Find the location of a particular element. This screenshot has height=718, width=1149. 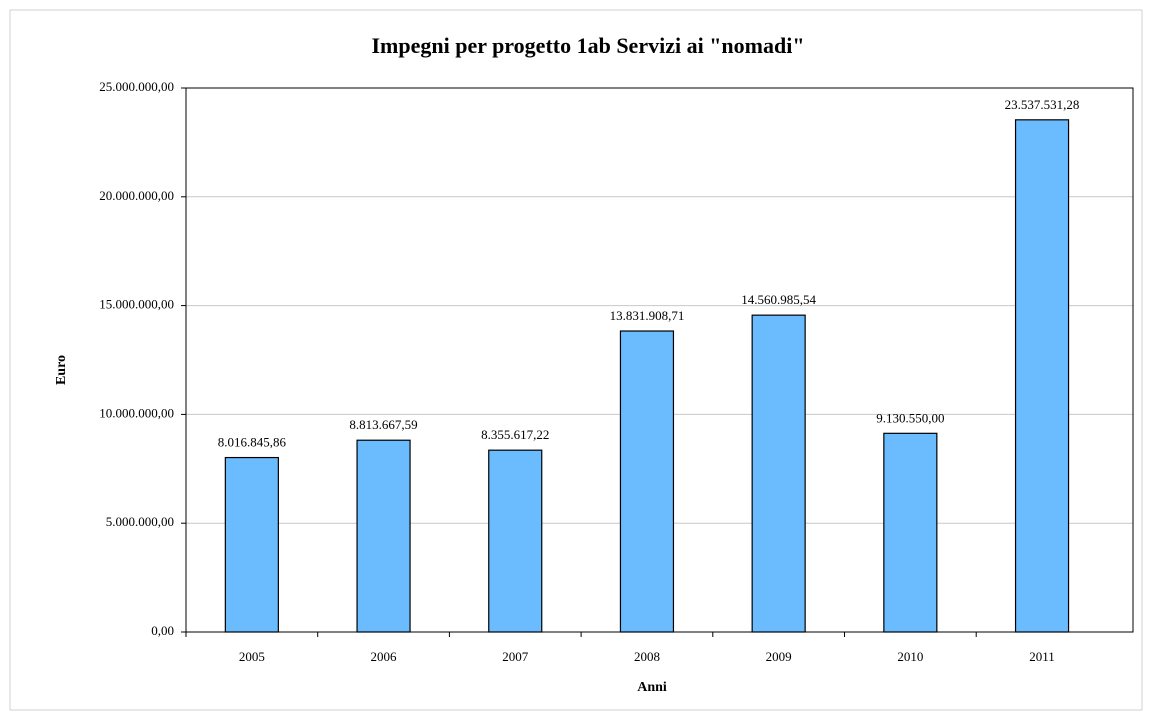

x-tick-label: 2010 is located at coordinates (910, 656).